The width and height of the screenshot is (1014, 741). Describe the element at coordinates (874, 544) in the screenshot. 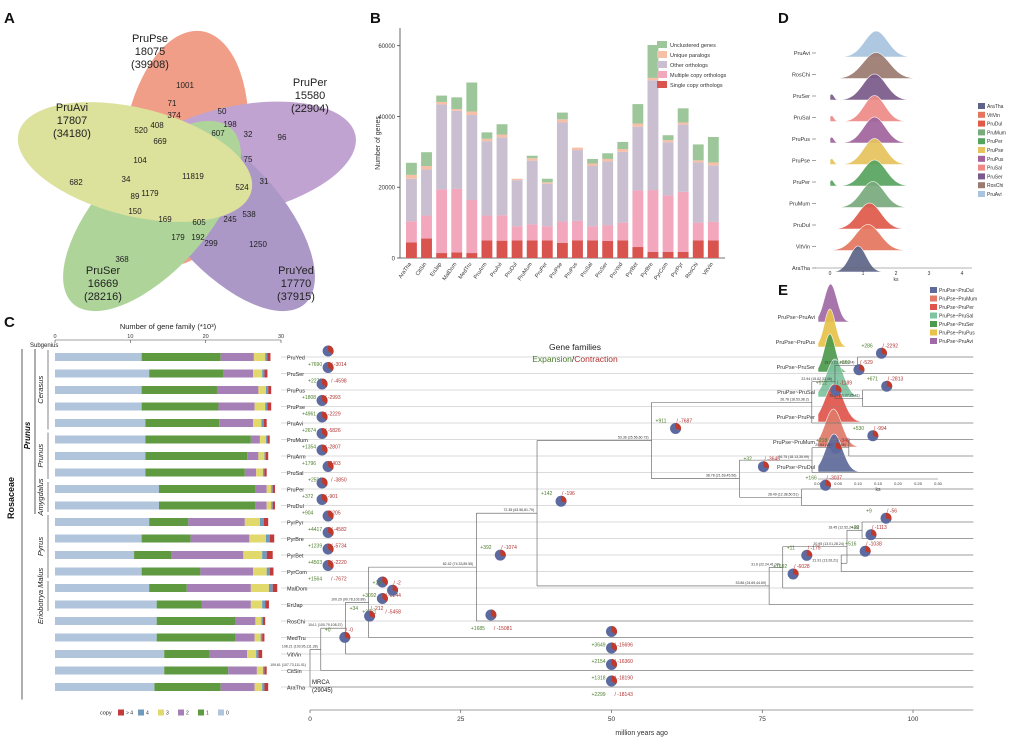

I see `node-contraction: / -1038` at that location.